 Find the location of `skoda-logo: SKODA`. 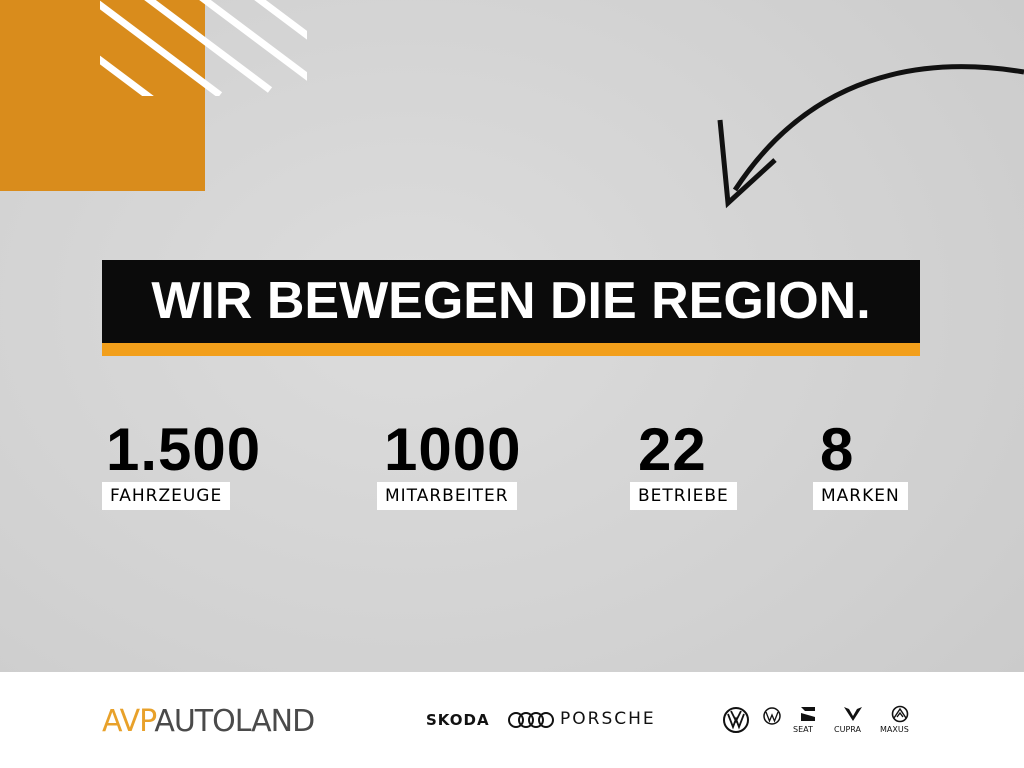

skoda-logo: SKODA is located at coordinates (458, 720).